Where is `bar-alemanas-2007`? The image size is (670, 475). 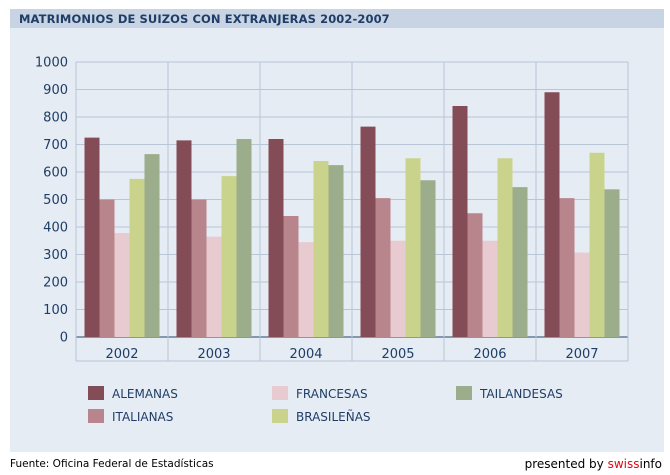
bar-alemanas-2007 is located at coordinates (552, 214).